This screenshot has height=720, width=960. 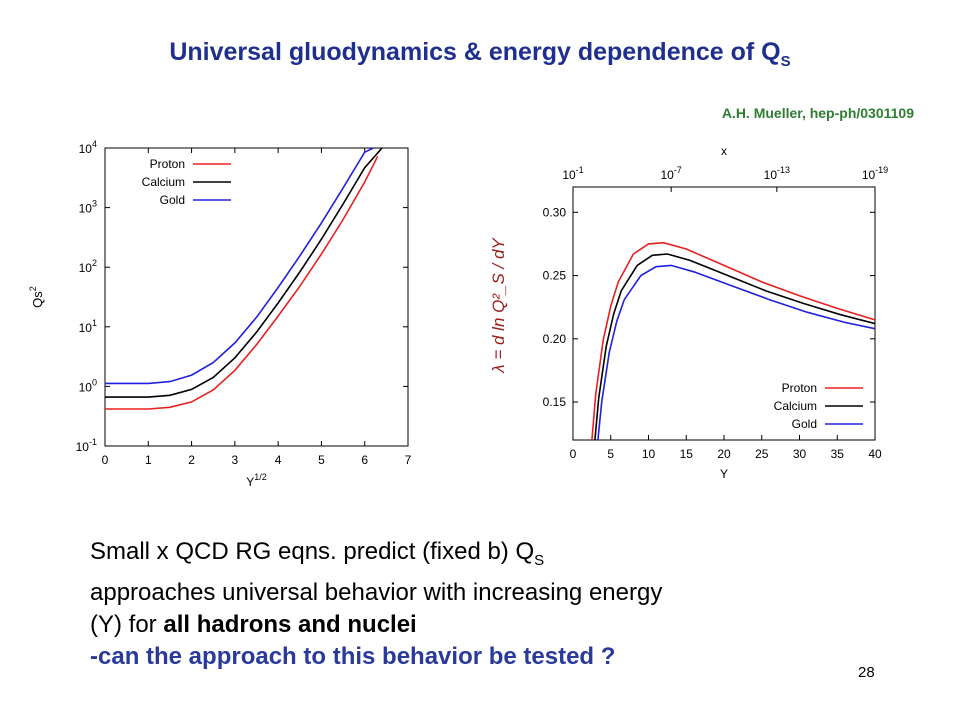 What do you see at coordinates (724, 454) in the screenshot?
I see `x-tick-label: 20` at bounding box center [724, 454].